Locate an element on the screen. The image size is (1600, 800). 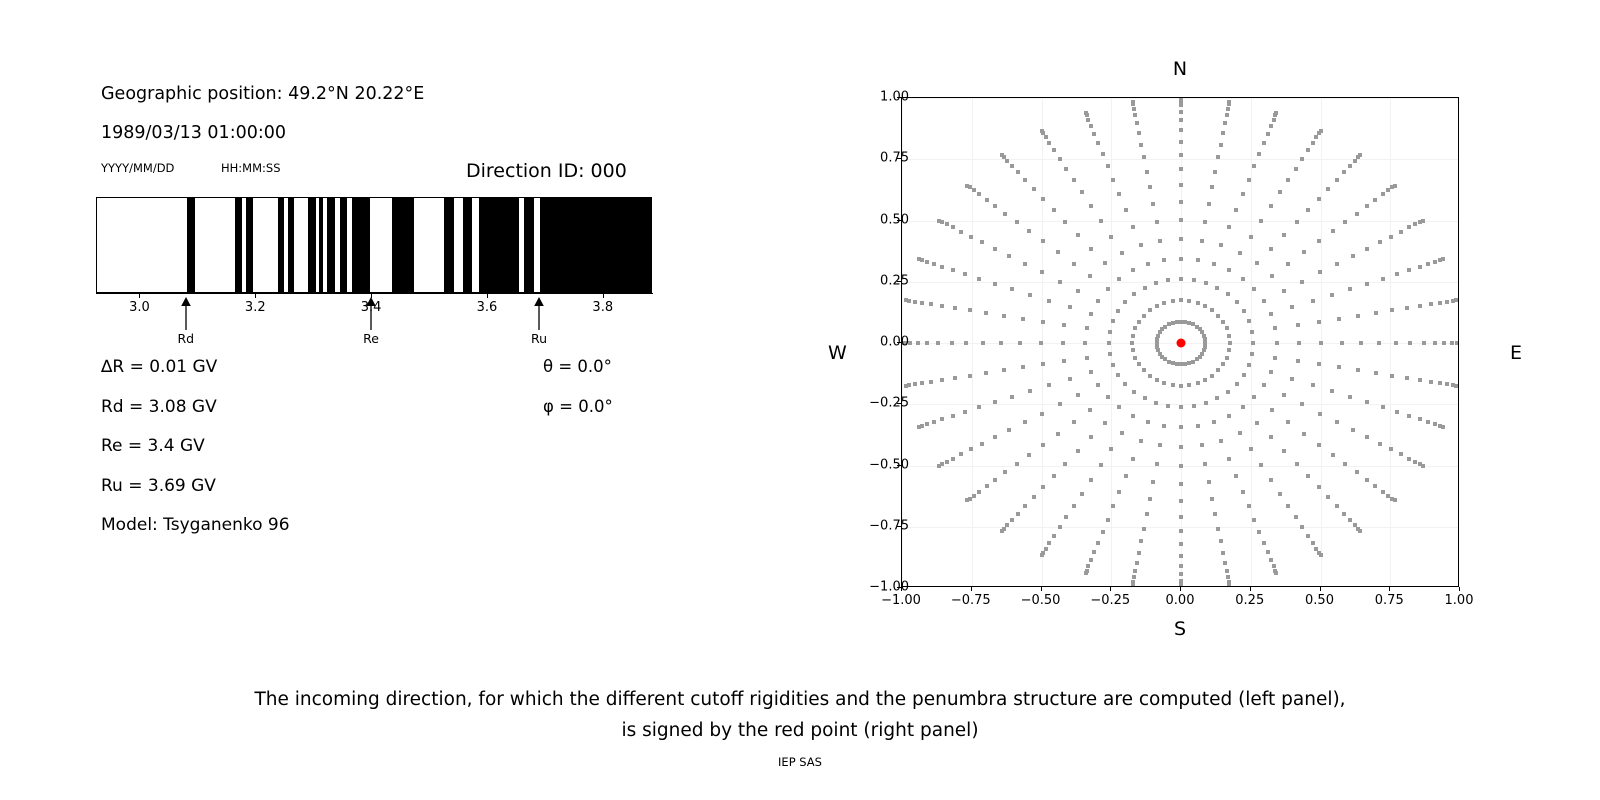
compass-label-east: E is located at coordinates (1516, 353).